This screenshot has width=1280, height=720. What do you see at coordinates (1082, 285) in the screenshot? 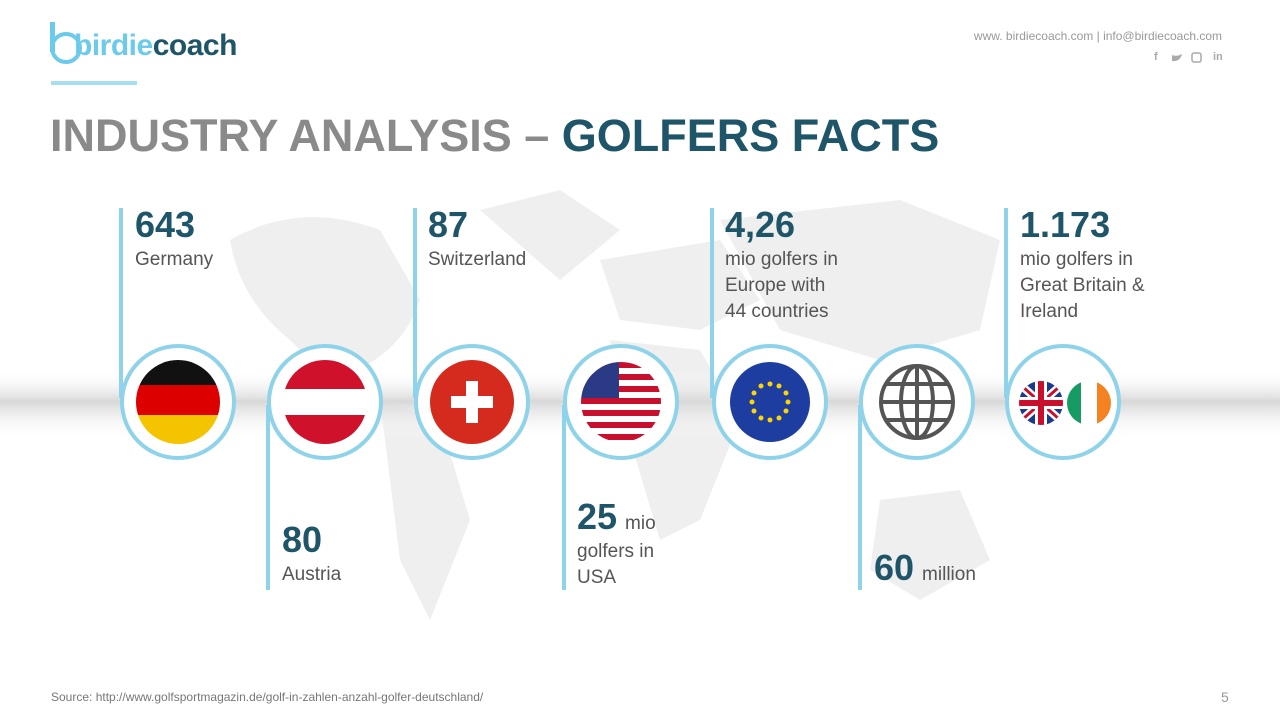
I see `fact-label: Great Britain &` at bounding box center [1082, 285].